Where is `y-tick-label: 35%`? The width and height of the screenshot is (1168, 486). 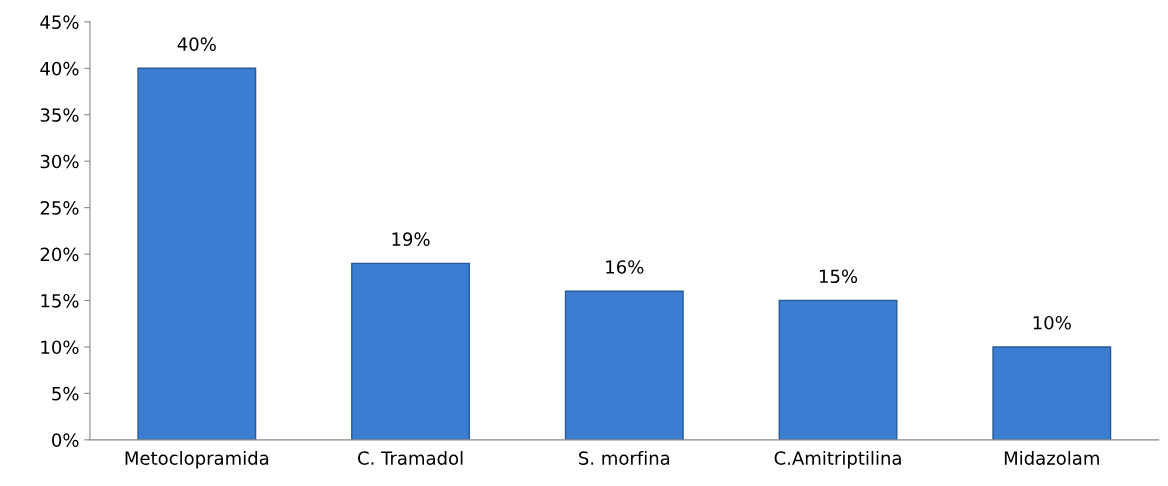
y-tick-label: 35% is located at coordinates (59, 115).